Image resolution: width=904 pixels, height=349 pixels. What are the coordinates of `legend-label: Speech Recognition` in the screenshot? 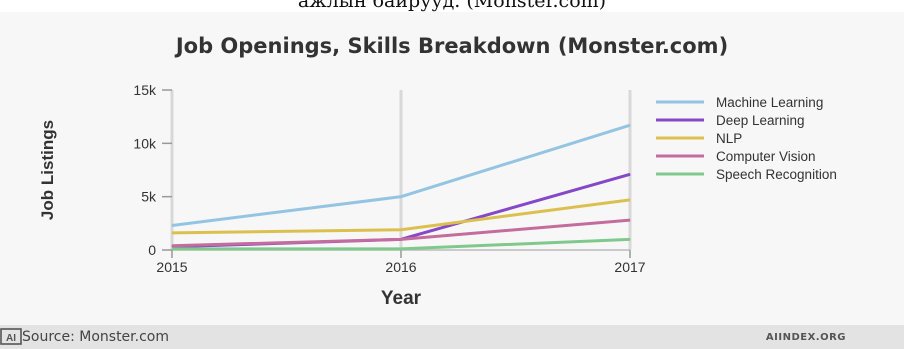 It's located at (776, 174).